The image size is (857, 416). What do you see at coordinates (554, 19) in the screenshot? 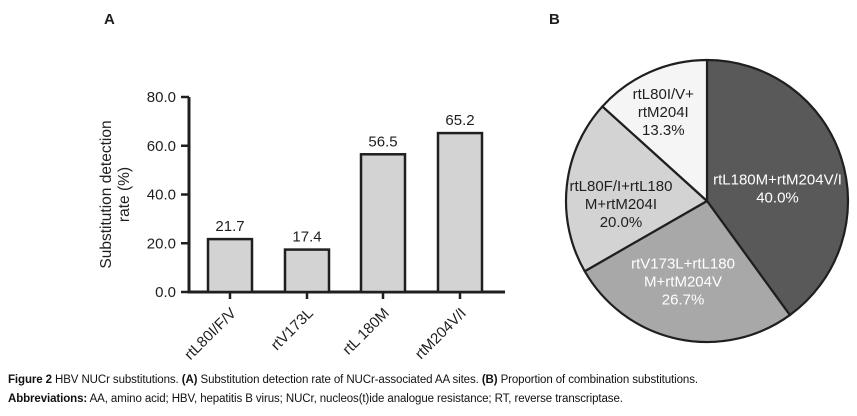
I see `panel-b-label: B` at bounding box center [554, 19].